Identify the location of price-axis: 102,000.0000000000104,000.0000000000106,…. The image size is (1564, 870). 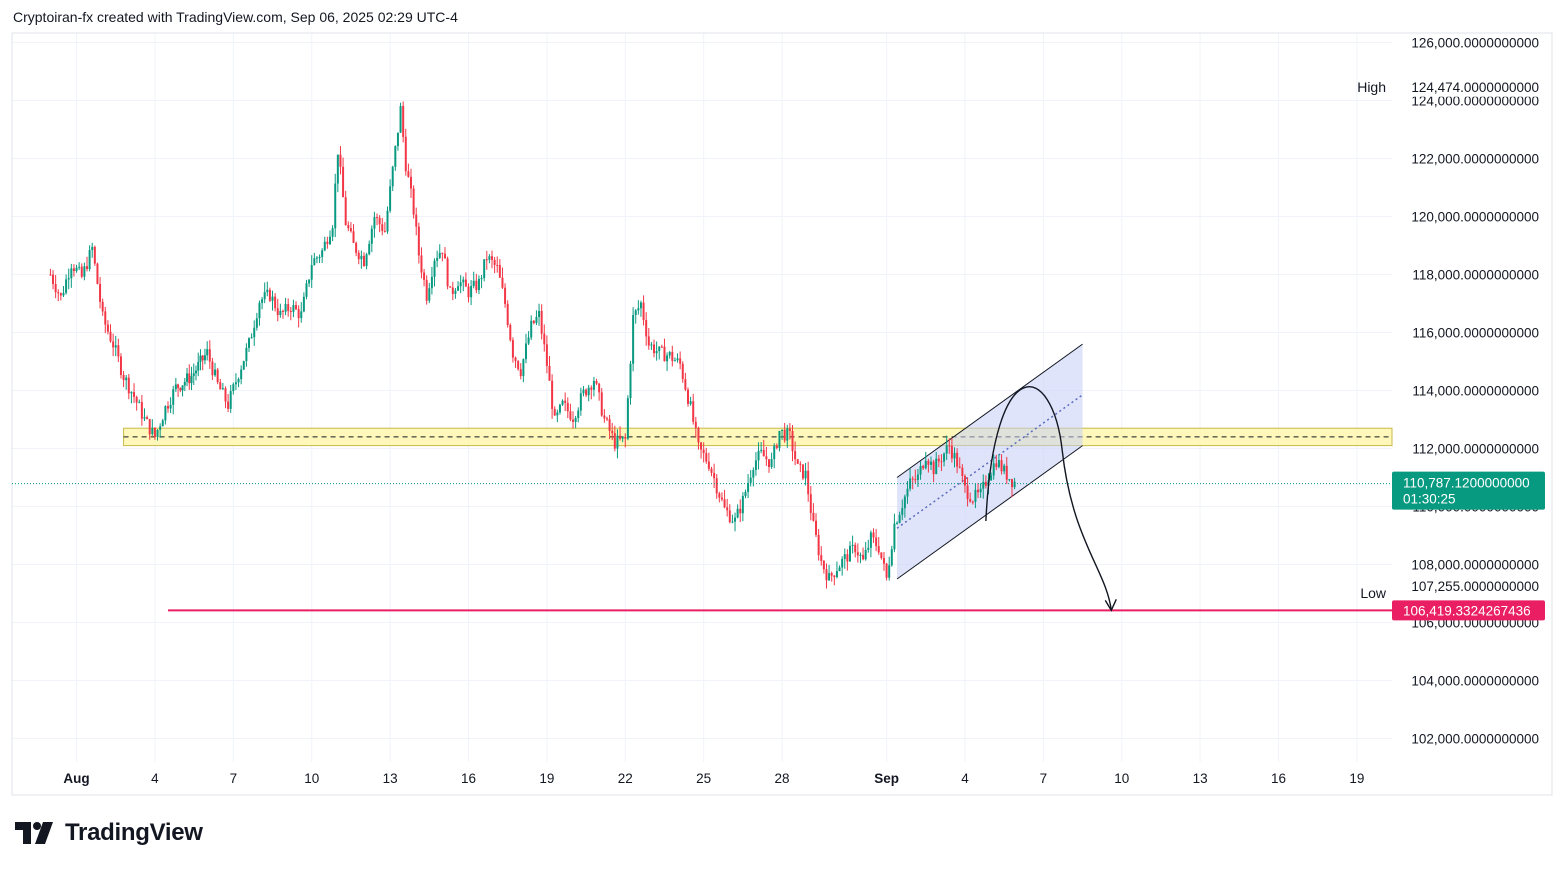
(1475, 391).